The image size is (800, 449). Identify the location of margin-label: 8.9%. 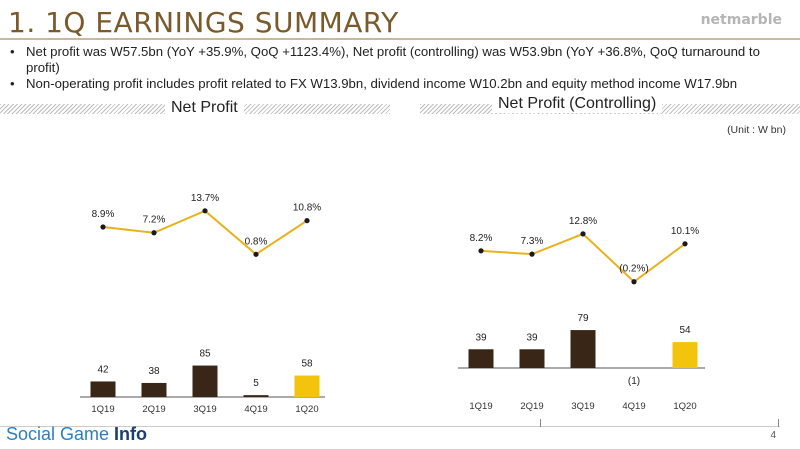
(103, 214).